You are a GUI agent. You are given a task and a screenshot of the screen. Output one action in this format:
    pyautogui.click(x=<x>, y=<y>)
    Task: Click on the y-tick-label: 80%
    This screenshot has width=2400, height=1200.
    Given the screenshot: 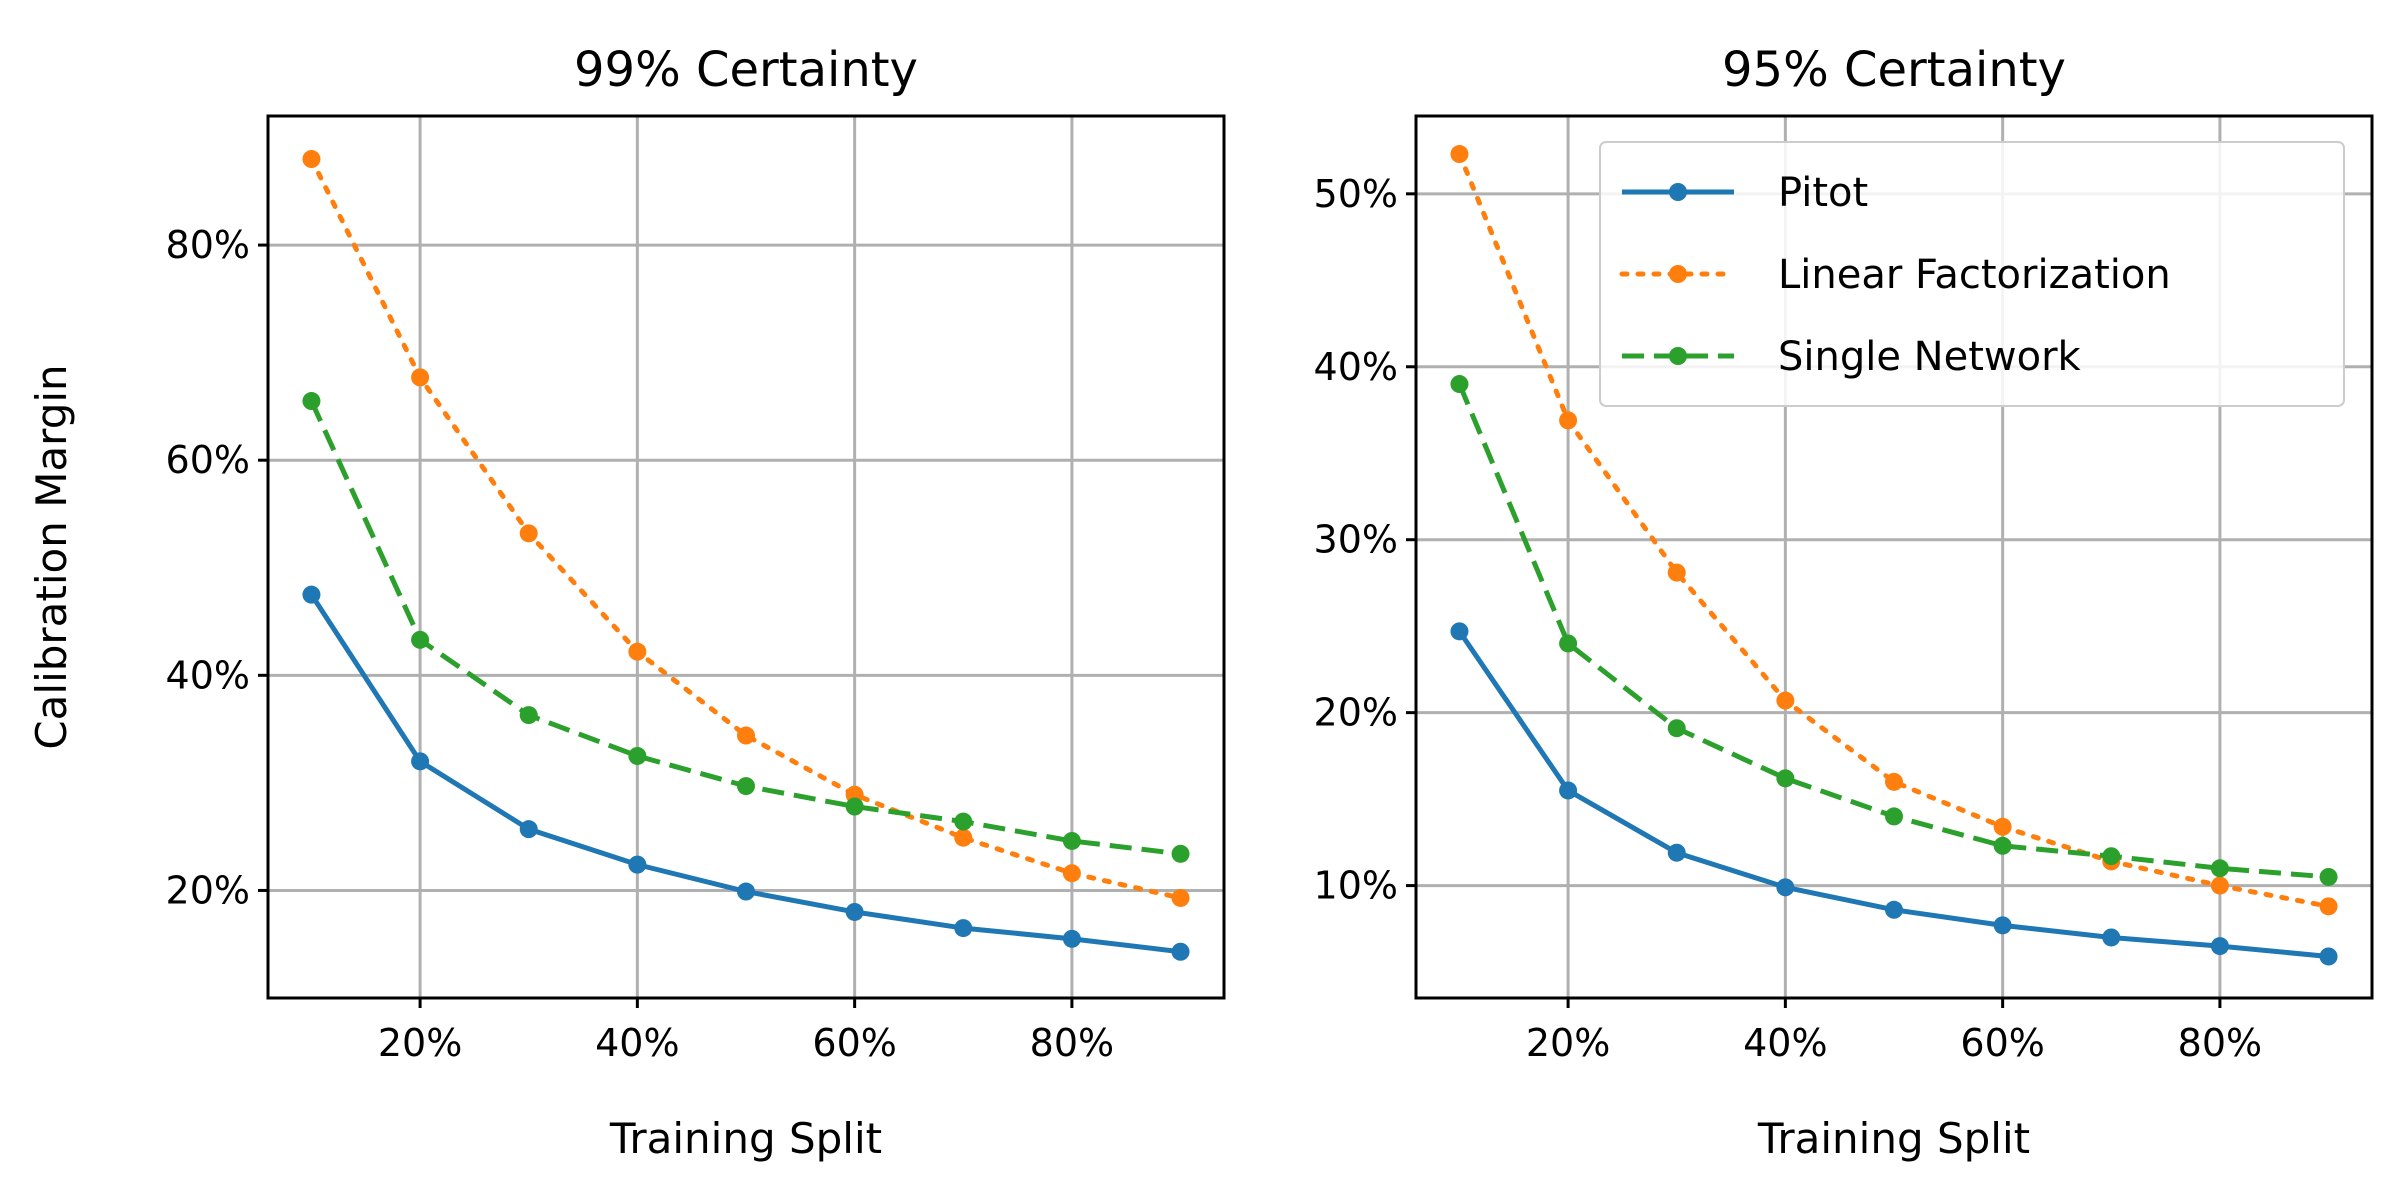 What is the action you would take?
    pyautogui.click(x=208, y=245)
    